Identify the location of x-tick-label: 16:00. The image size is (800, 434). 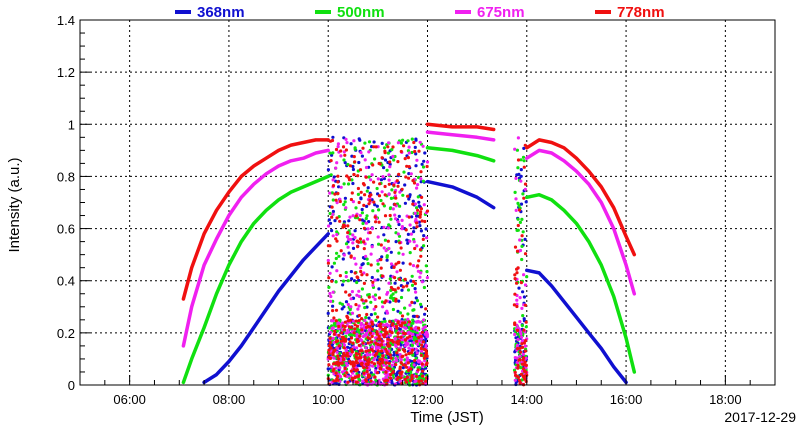
(626, 399).